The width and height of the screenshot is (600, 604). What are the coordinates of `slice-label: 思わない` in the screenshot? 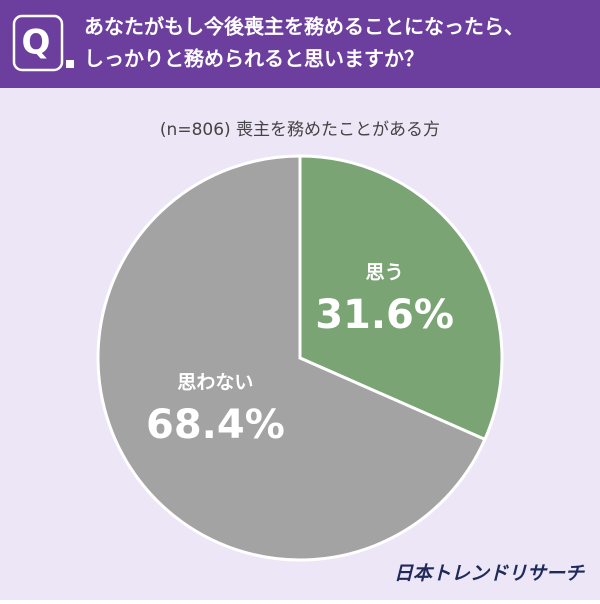 It's located at (215, 383).